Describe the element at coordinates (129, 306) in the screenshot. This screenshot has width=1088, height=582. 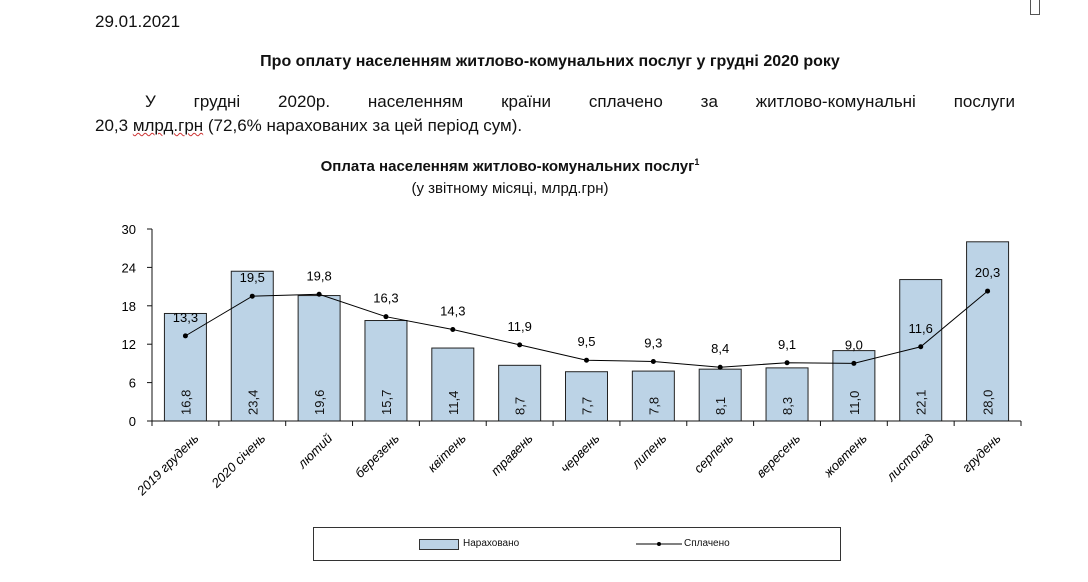
I see `y-tick-label: 18` at that location.